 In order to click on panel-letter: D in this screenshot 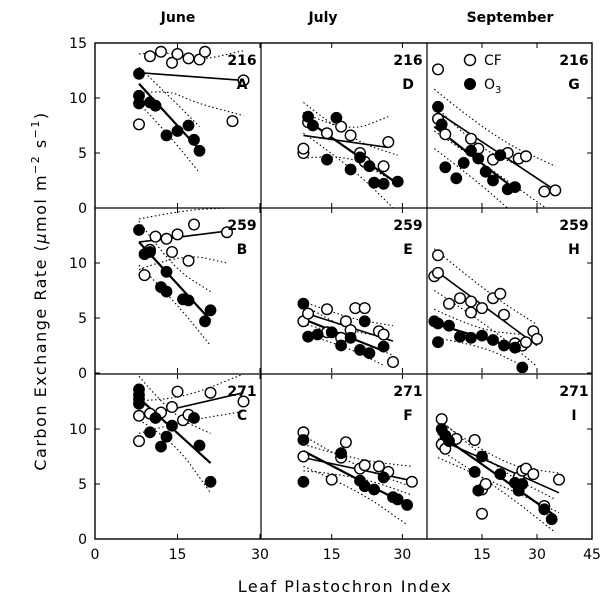, I will do `click(408, 85)`.